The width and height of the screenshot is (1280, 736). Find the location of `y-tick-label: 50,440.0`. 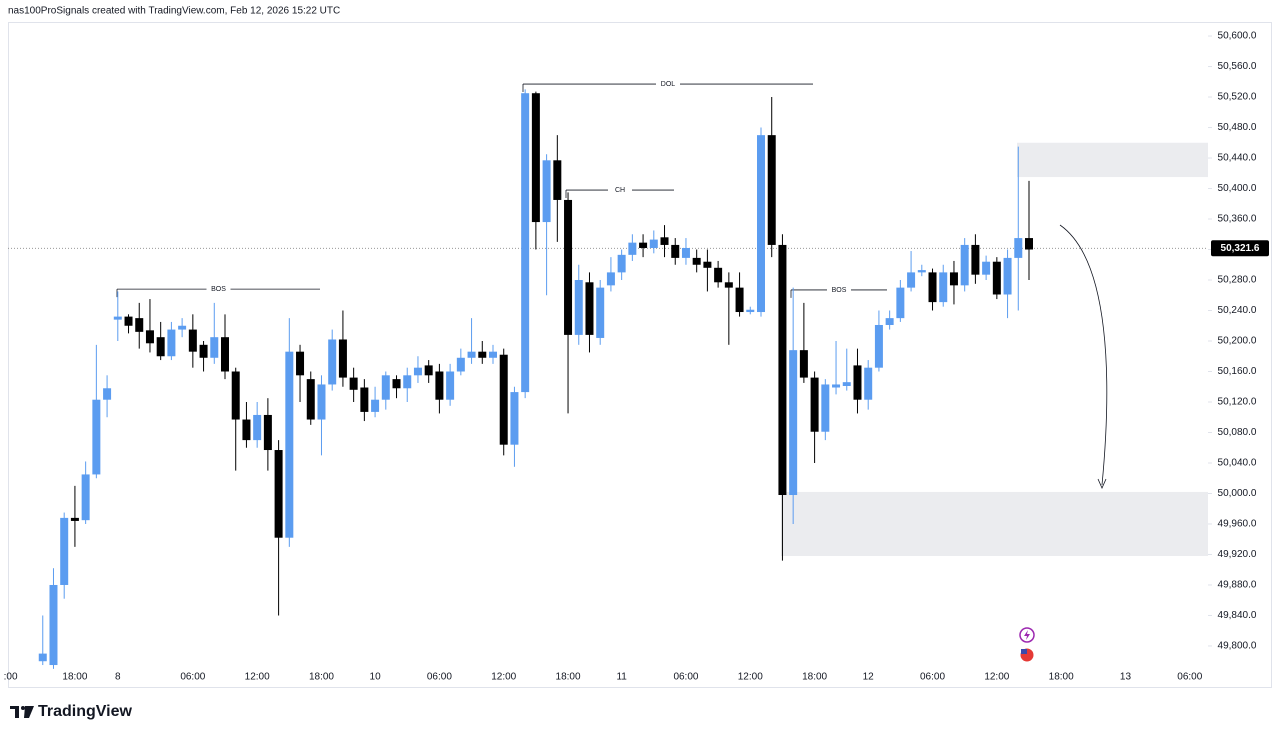

y-tick-label: 50,440.0 is located at coordinates (1237, 158).